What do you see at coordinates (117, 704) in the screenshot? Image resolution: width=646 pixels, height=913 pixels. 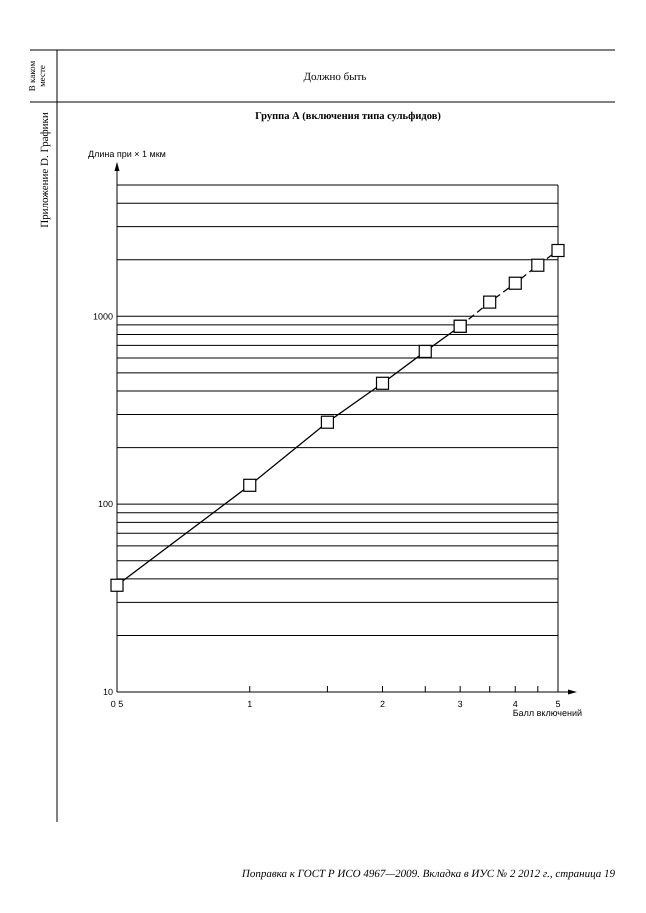 I see `x-tick-label: 0 5` at bounding box center [117, 704].